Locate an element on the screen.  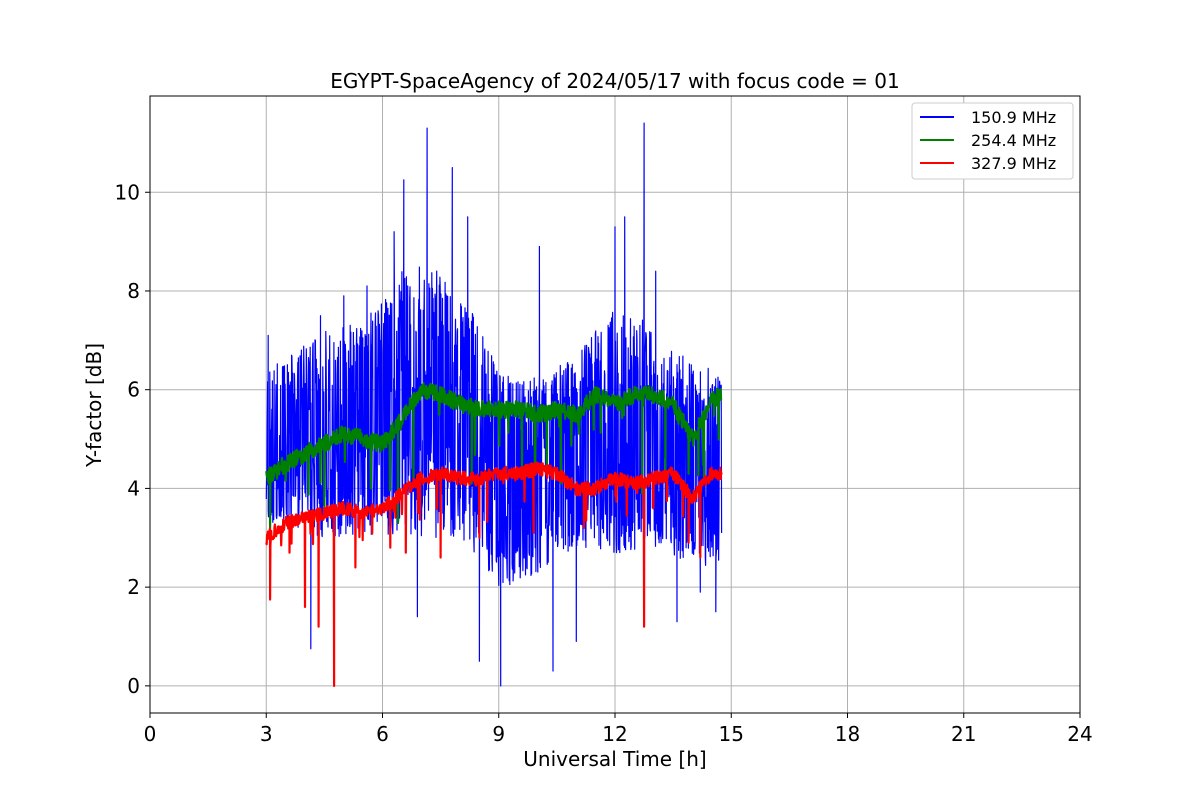
x-tick-label: 15 is located at coordinates (731, 734).